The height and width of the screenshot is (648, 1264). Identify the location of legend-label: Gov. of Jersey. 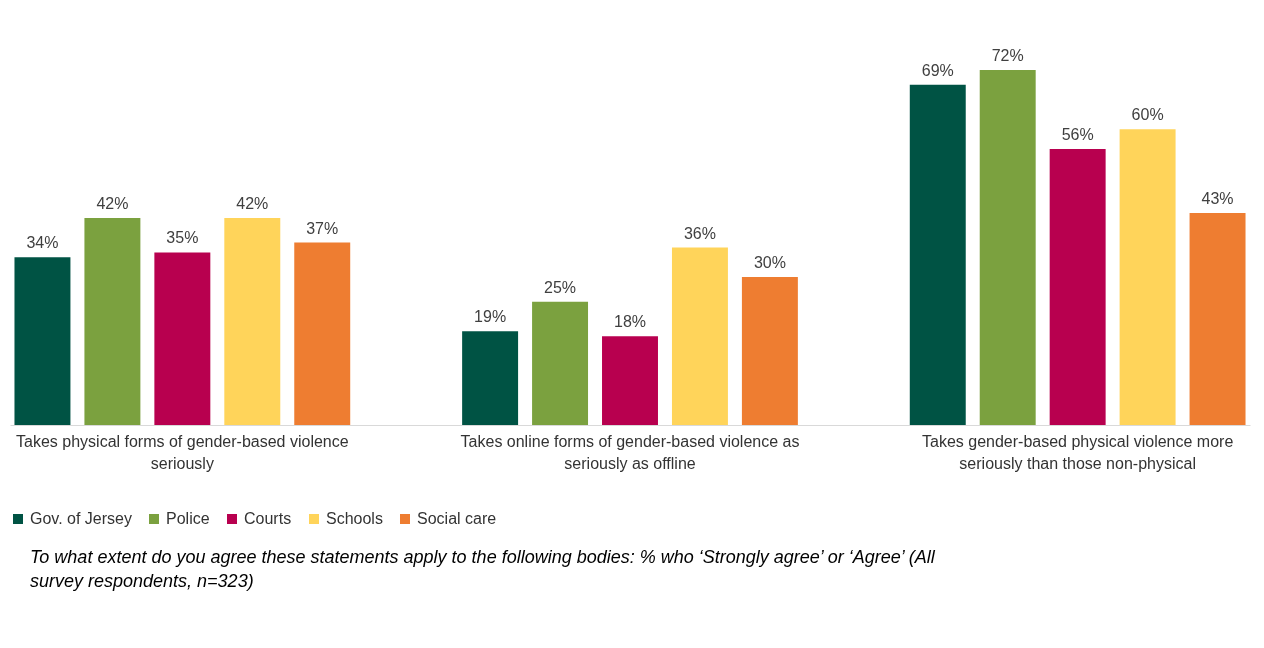
(81, 518).